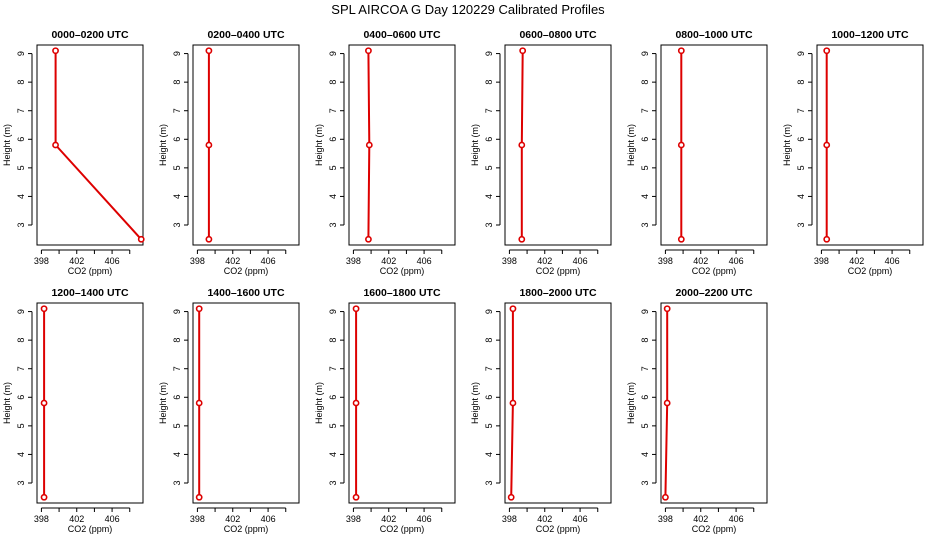  Describe the element at coordinates (869, 35) in the screenshot. I see `panel-title: 1000–1200 UTC` at that location.